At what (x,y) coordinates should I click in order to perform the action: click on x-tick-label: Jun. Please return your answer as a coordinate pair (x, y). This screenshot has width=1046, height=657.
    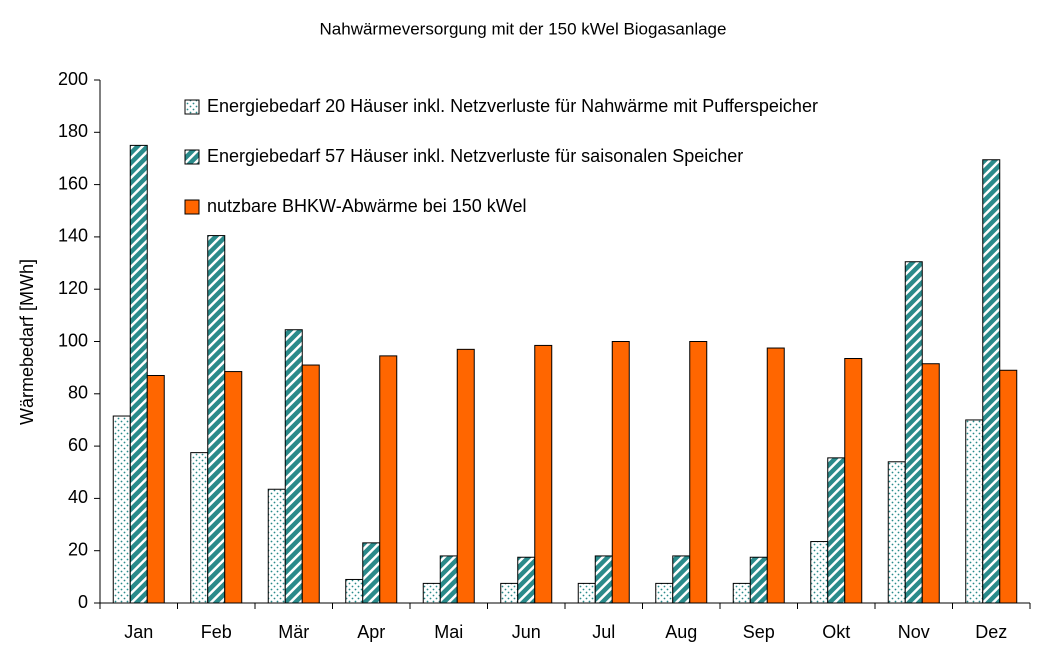
    Looking at the image, I should click on (526, 632).